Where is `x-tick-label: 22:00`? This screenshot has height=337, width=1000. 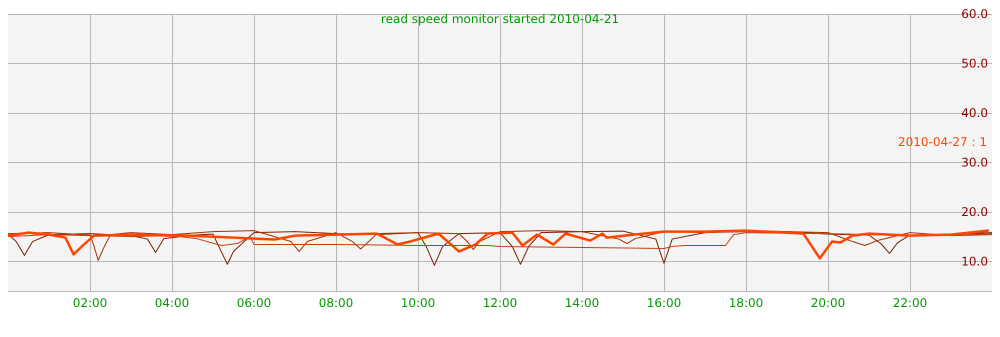
x-tick-label: 22:00 is located at coordinates (910, 303).